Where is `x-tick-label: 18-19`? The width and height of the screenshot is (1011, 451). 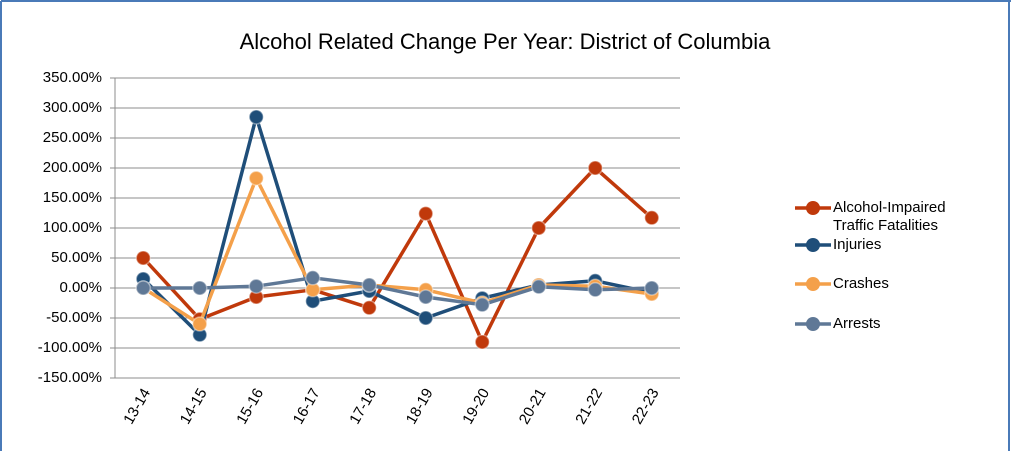 x-tick-label: 18-19 is located at coordinates (420, 406).